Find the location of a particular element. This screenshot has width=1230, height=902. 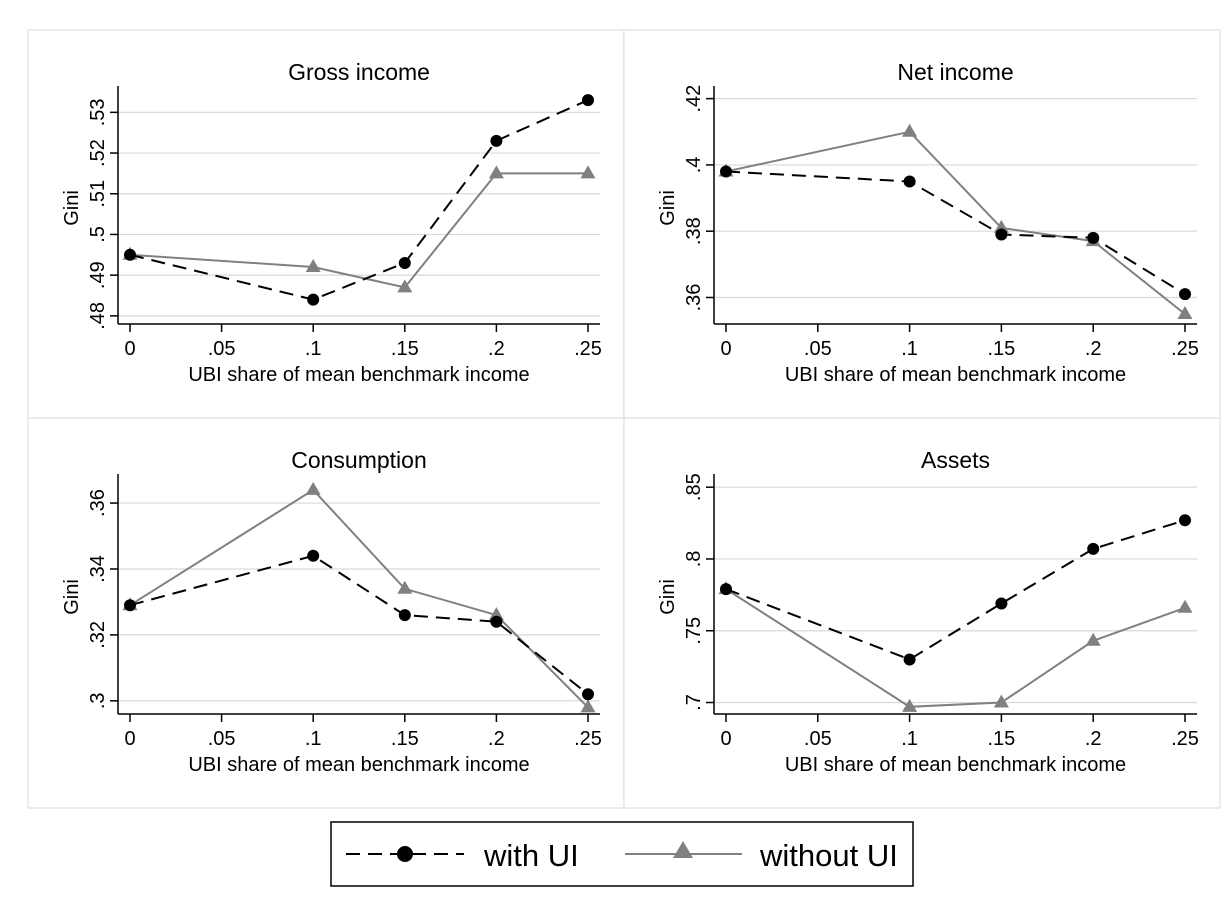

y-tick-label: .32 is located at coordinates (98, 635).